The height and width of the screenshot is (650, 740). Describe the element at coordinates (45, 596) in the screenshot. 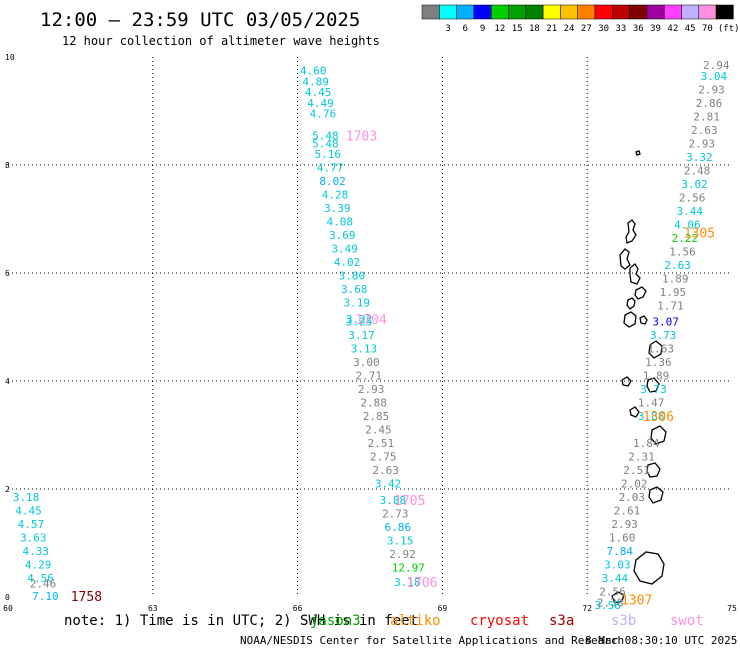

I see `wave-height-point: 7.10` at that location.